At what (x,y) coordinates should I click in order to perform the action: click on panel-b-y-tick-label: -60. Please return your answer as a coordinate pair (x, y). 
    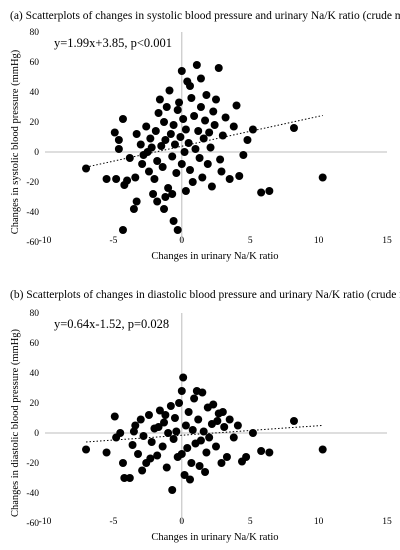
    Looking at the image, I should click on (32, 524).